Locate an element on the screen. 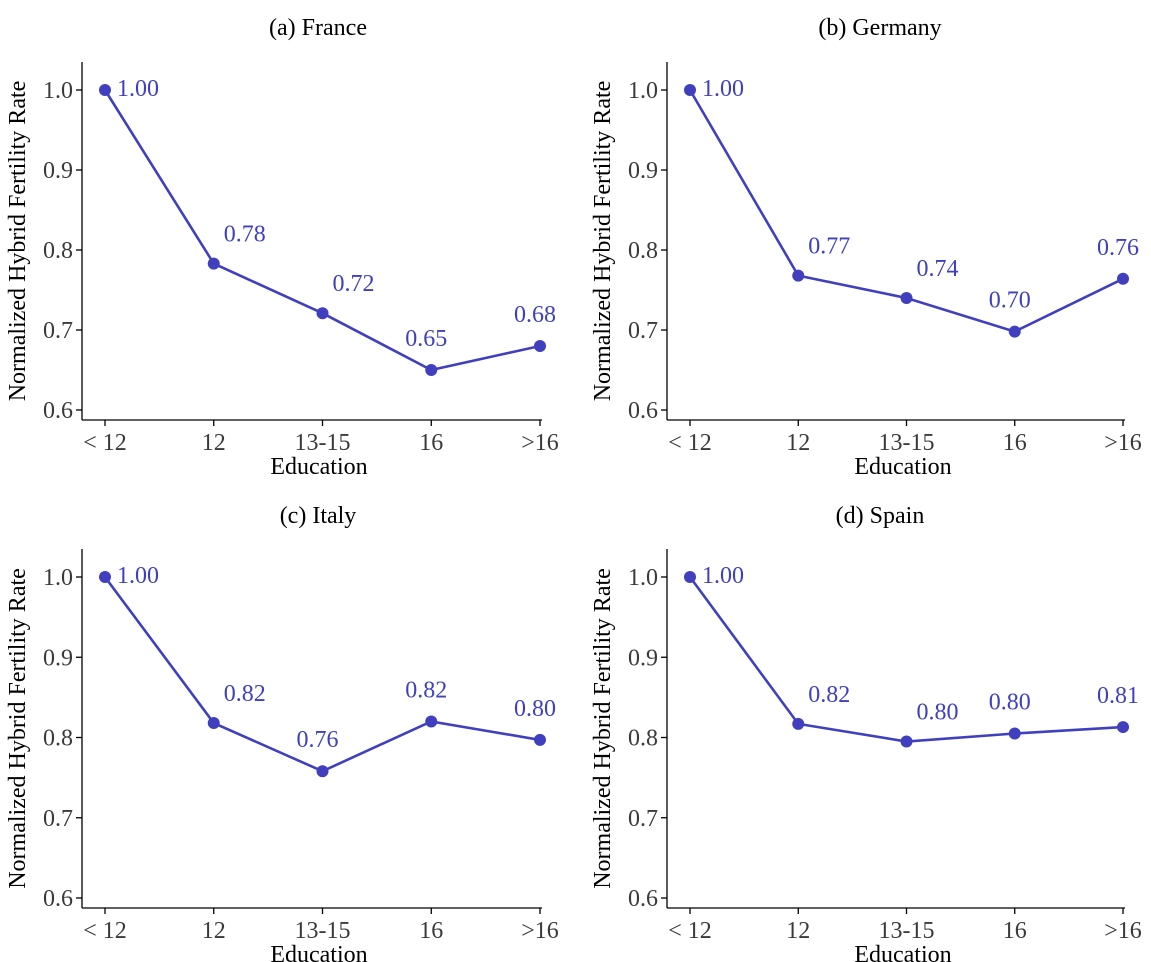  data-label: 0.65 is located at coordinates (426, 339).